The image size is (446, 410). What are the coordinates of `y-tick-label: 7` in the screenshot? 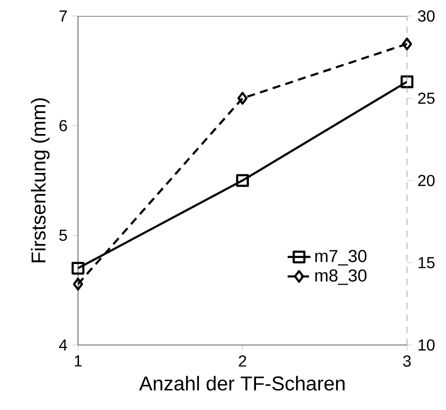 It's located at (63, 16).